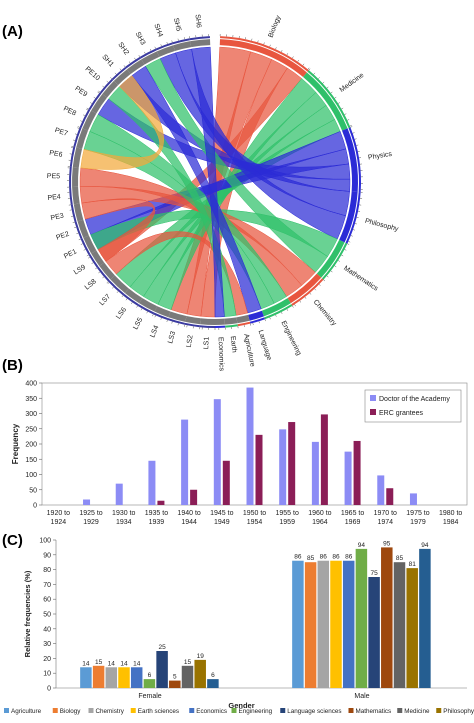 The width and height of the screenshot is (474, 723). What do you see at coordinates (256, 315) in the screenshot?
I see `chord-node-arc-Language` at bounding box center [256, 315].